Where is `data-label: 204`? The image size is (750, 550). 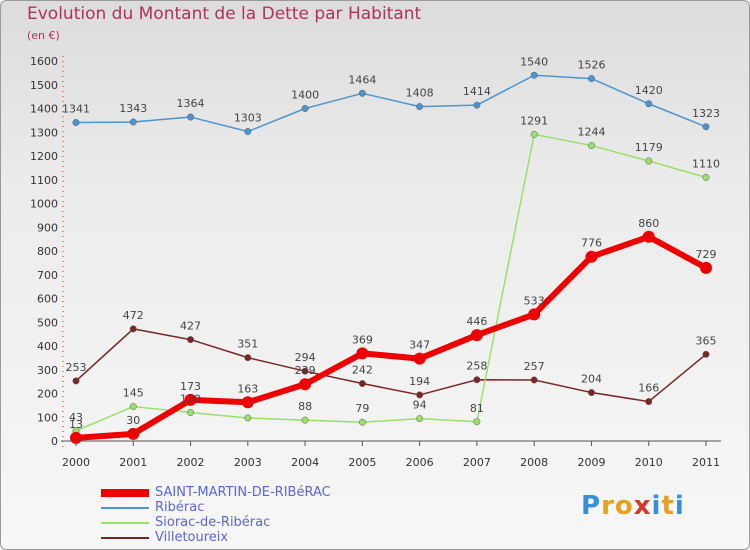 data-label: 204 is located at coordinates (591, 379).